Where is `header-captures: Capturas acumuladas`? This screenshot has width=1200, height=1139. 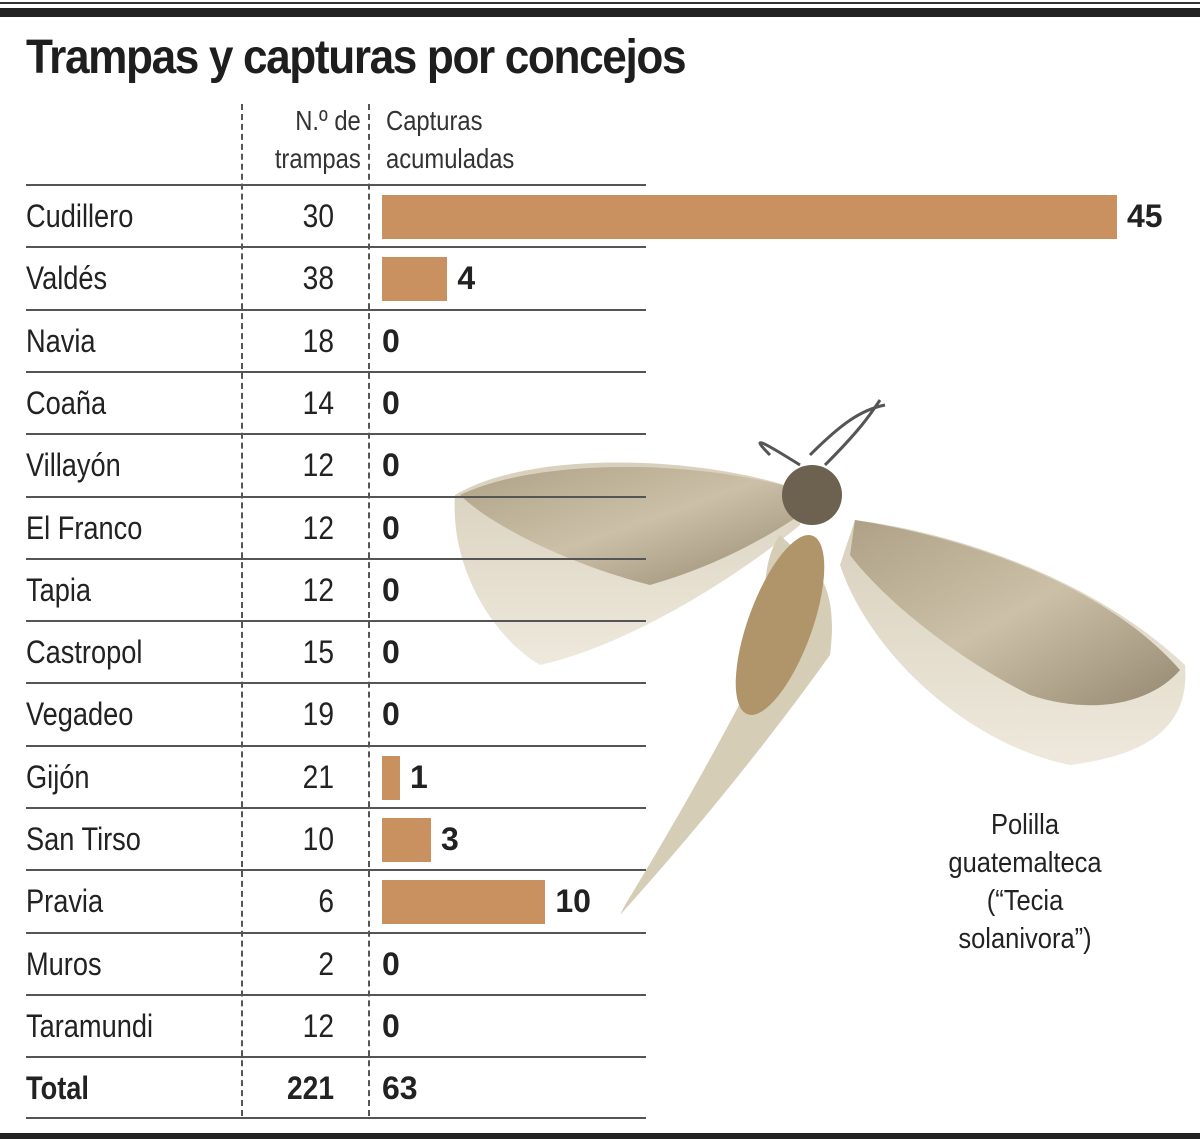 header-captures: Capturas acumuladas is located at coordinates (450, 140).